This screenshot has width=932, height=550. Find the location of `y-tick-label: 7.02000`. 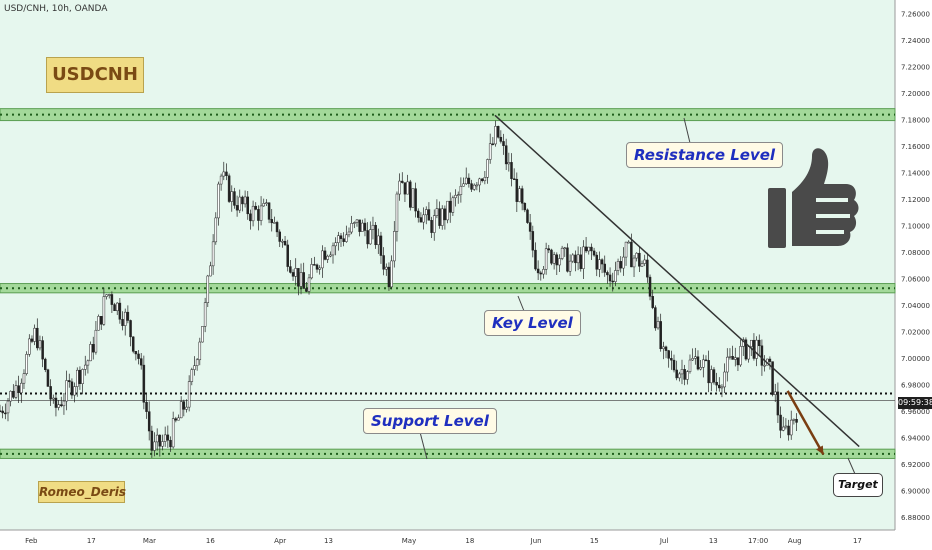

y-tick-label: 7.02000 is located at coordinates (915, 332).